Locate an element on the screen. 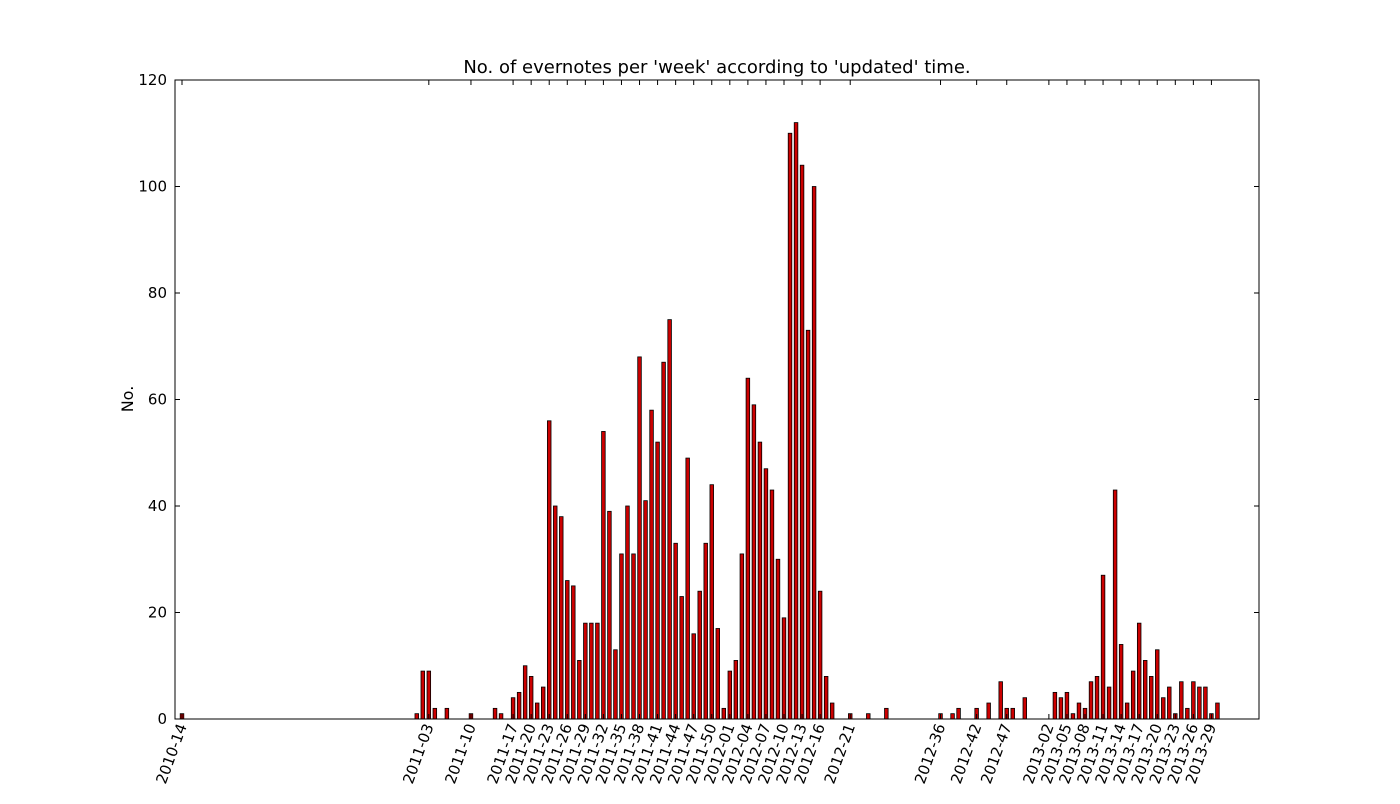 The height and width of the screenshot is (804, 1400). y-axis-label: No. is located at coordinates (127, 399).